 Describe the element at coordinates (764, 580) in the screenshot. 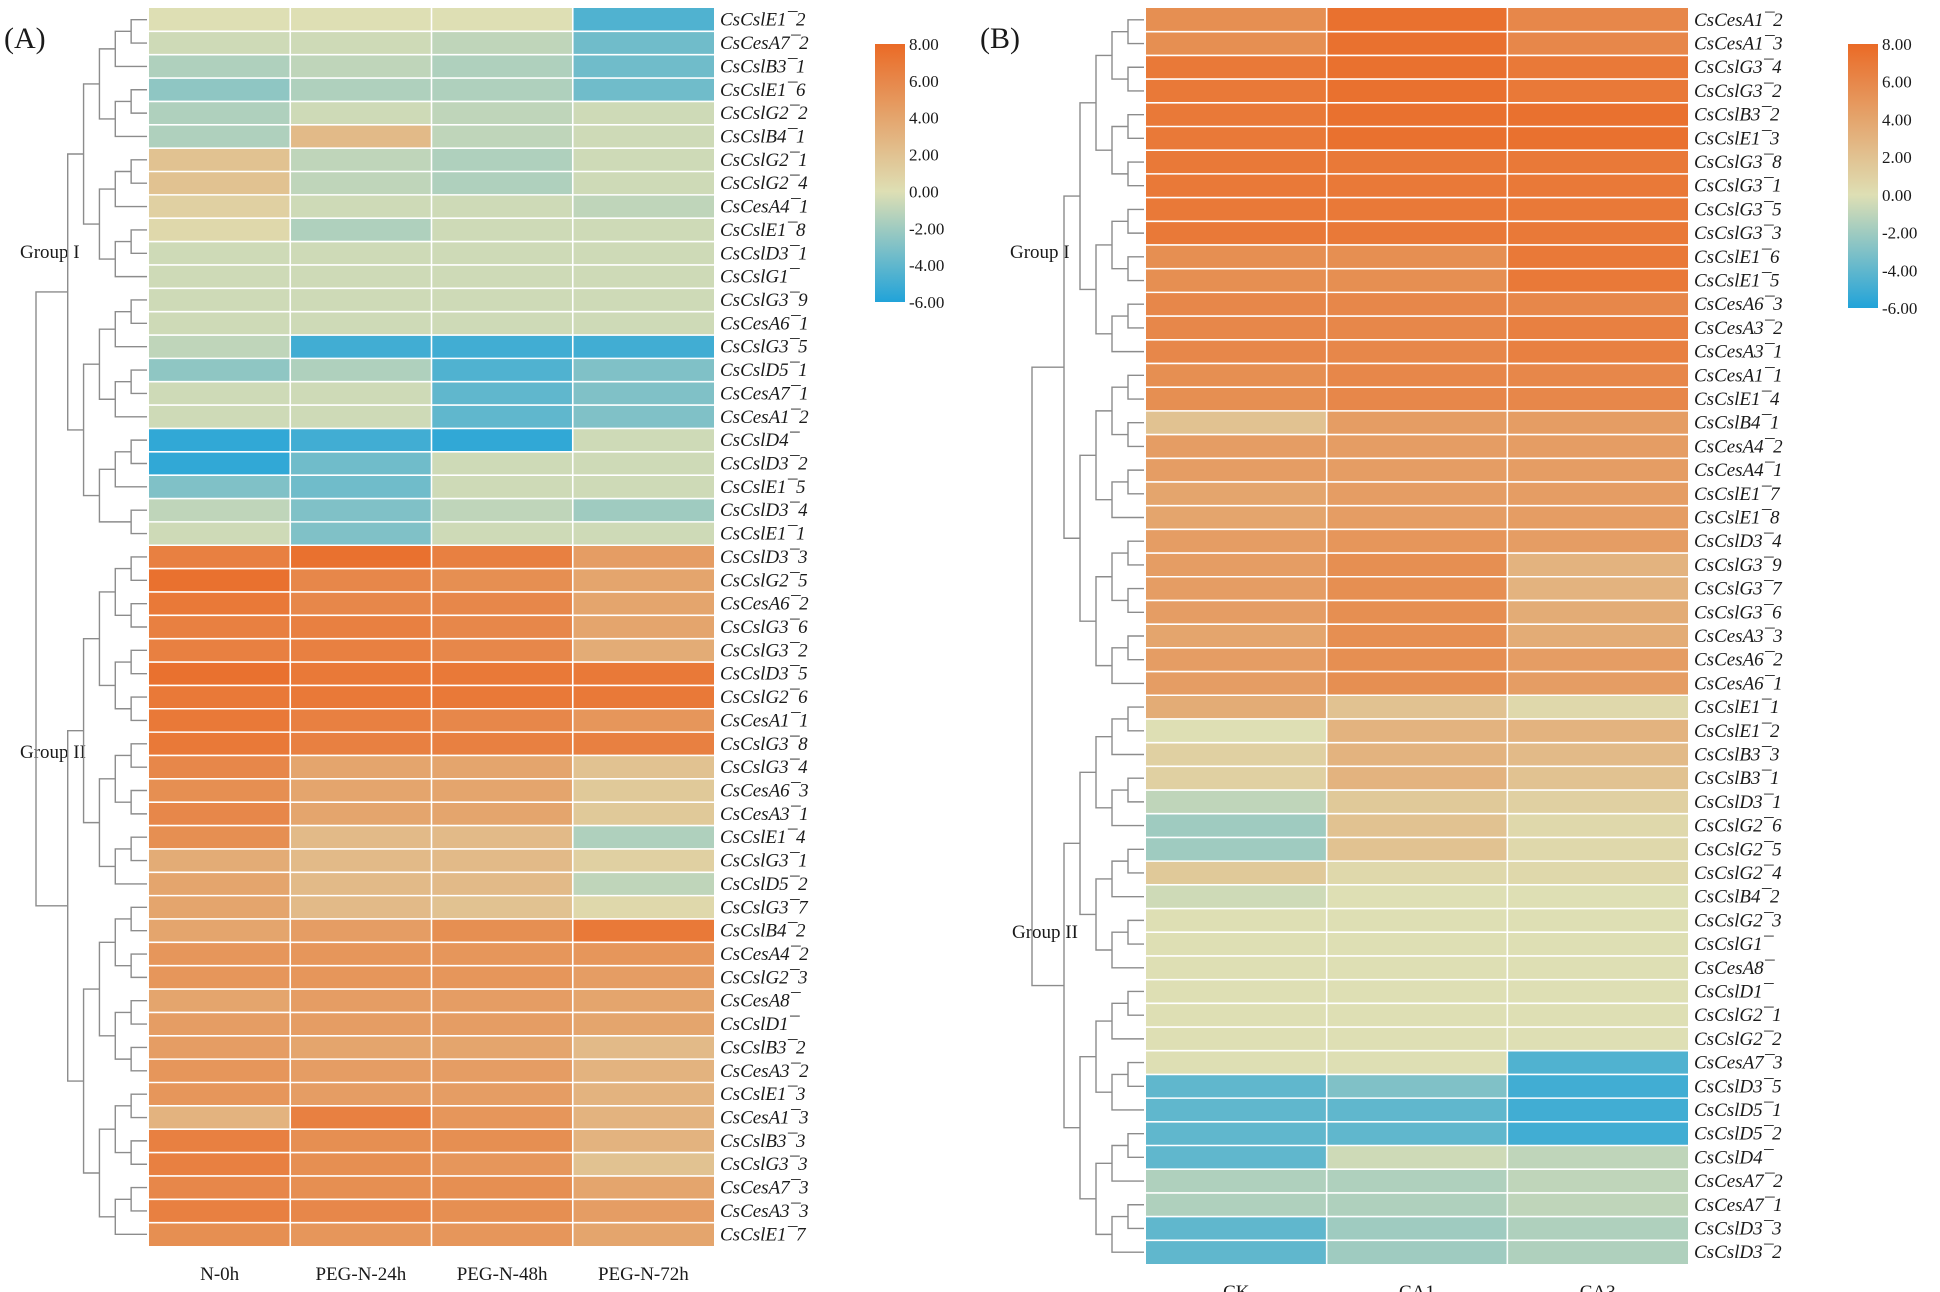

I see `panel-a-row-label: CsCslG2¯5` at that location.